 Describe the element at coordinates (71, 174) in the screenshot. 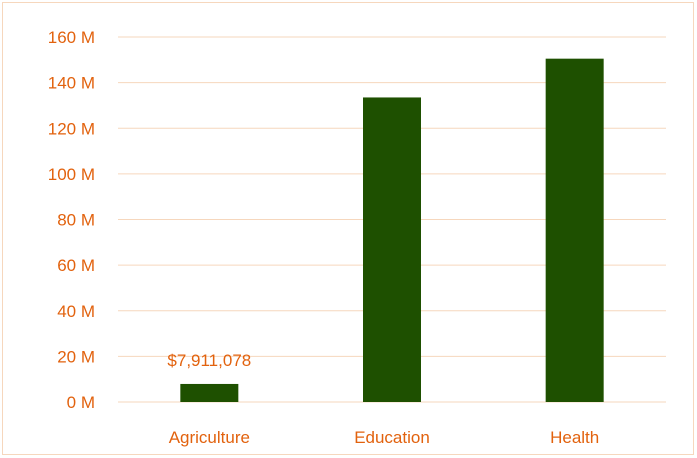

I see `y-tick-label: 100 M` at that location.